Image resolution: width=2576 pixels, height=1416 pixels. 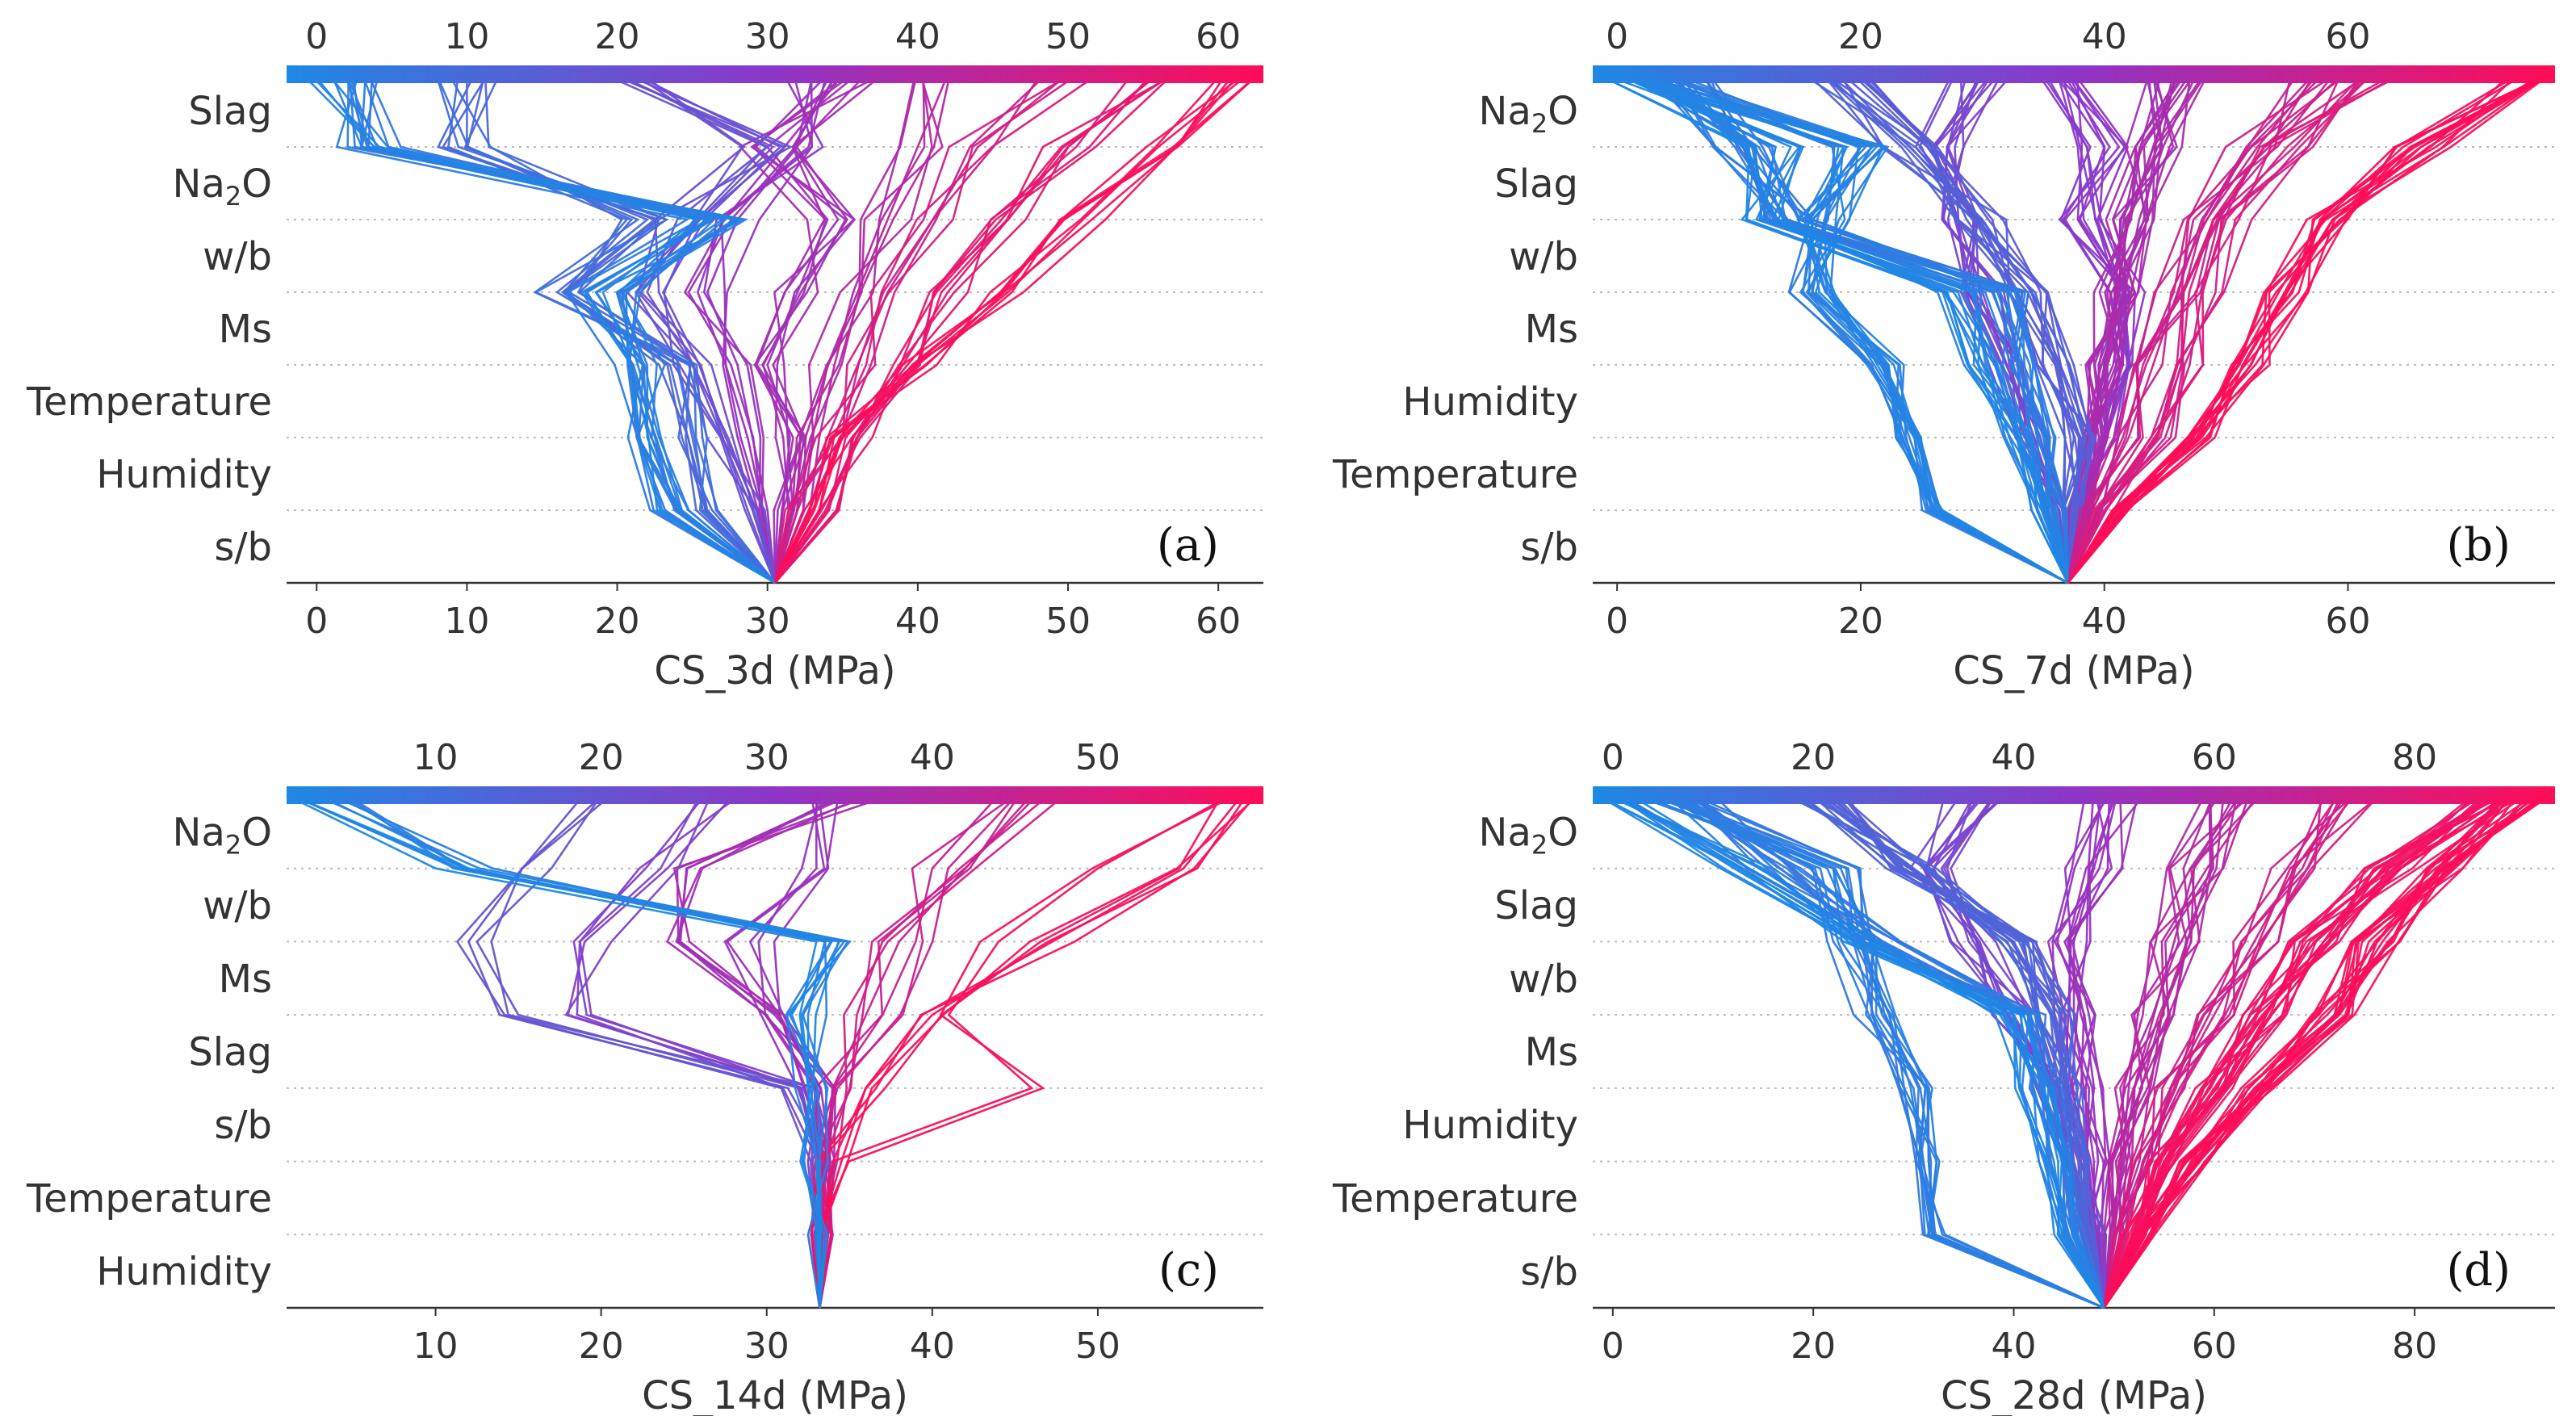 I want to click on colorbar-tick-label: 60, so click(x=1218, y=36).